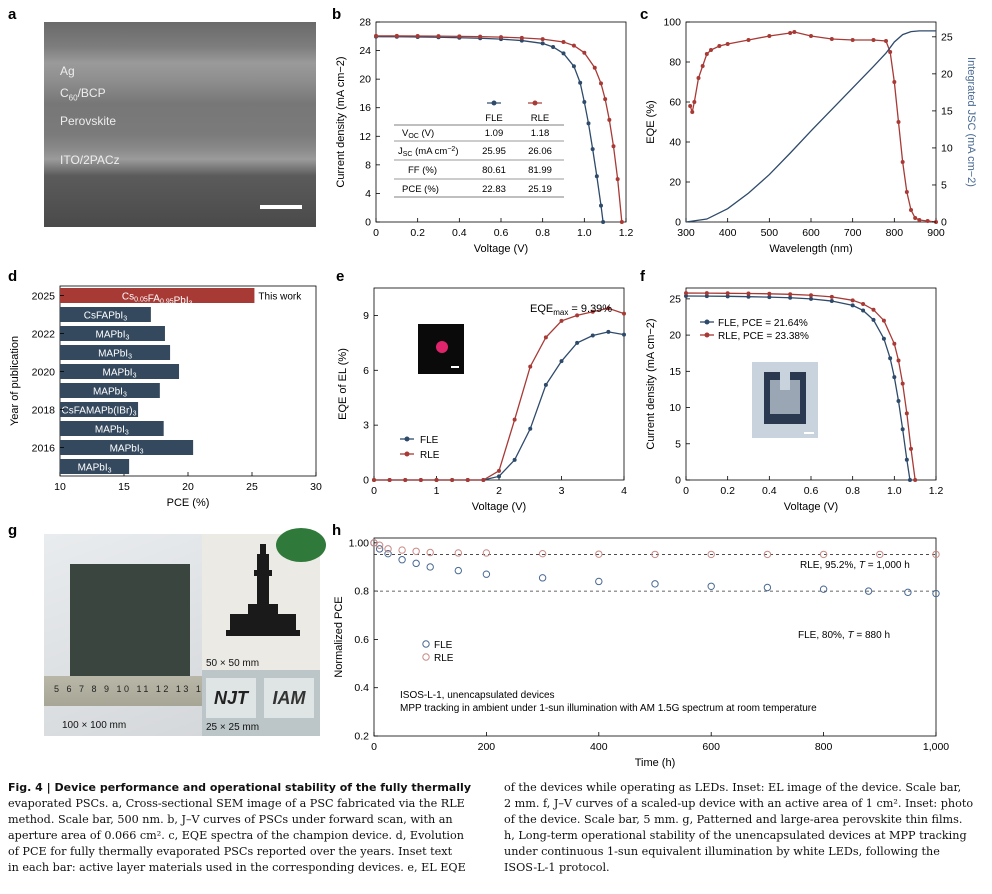 Image resolution: width=992 pixels, height=894 pixels. What do you see at coordinates (181, 301) in the screenshot?
I see `bar-label-part: PbI` at bounding box center [181, 301].